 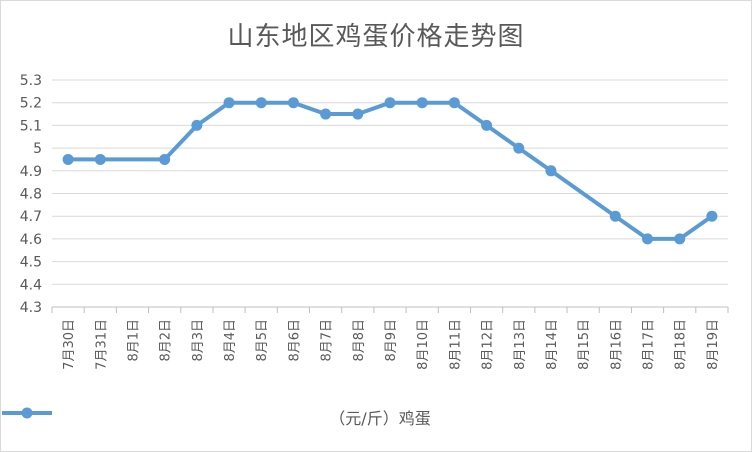 I want to click on x-tick-label: 8月1日, so click(x=133, y=340).